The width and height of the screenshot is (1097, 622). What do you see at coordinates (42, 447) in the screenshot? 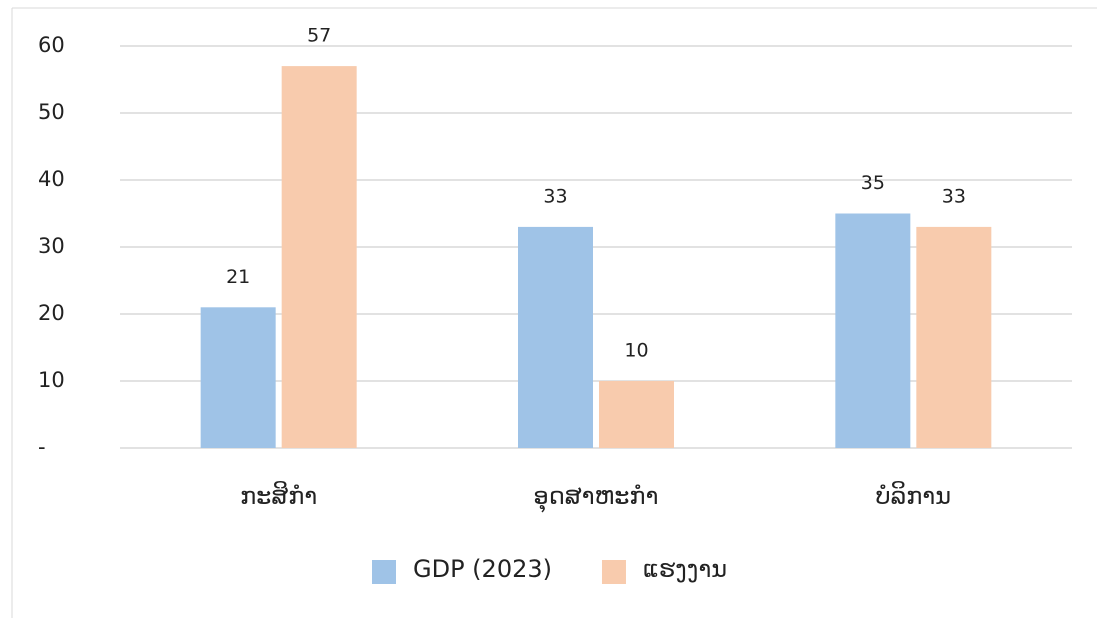
I see `y-tick-label: -` at bounding box center [42, 447].